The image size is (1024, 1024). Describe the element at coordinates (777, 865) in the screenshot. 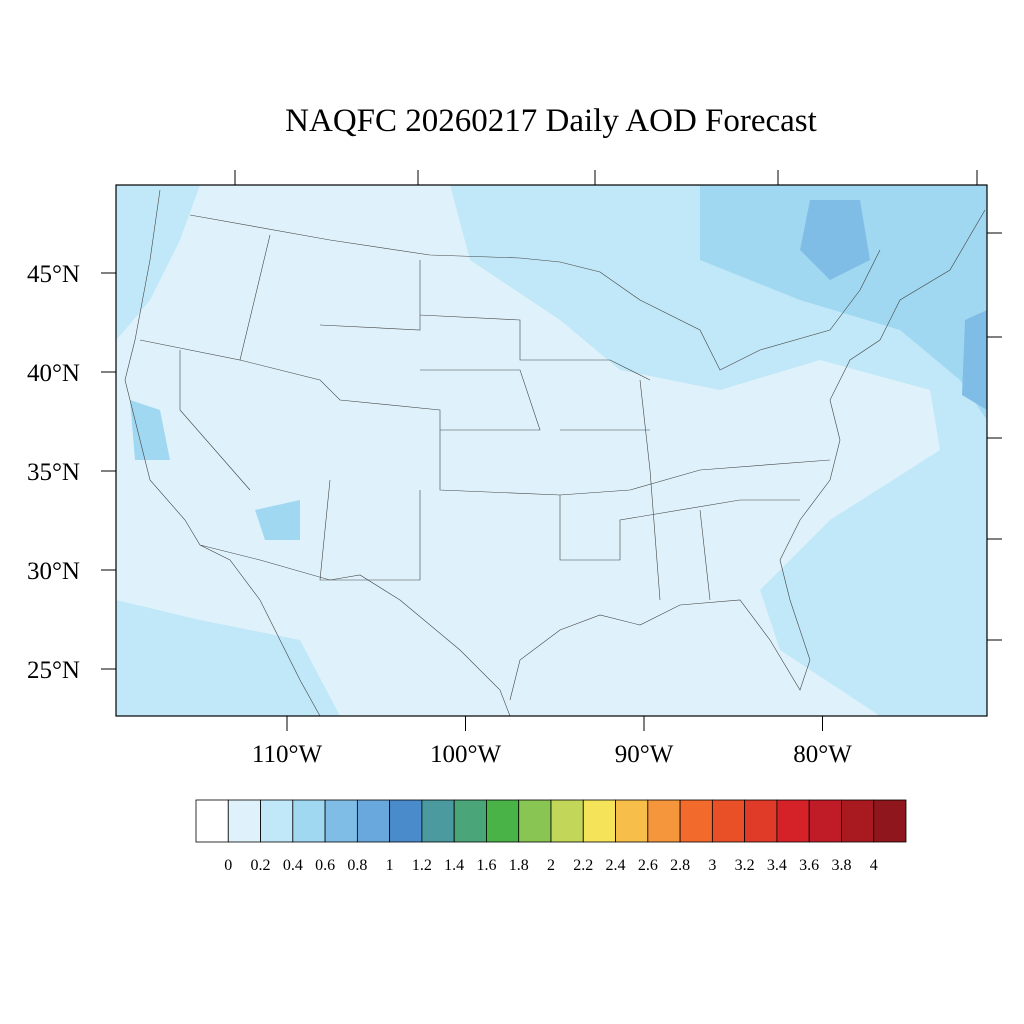

I see `colorbar-label: 3.4` at that location.